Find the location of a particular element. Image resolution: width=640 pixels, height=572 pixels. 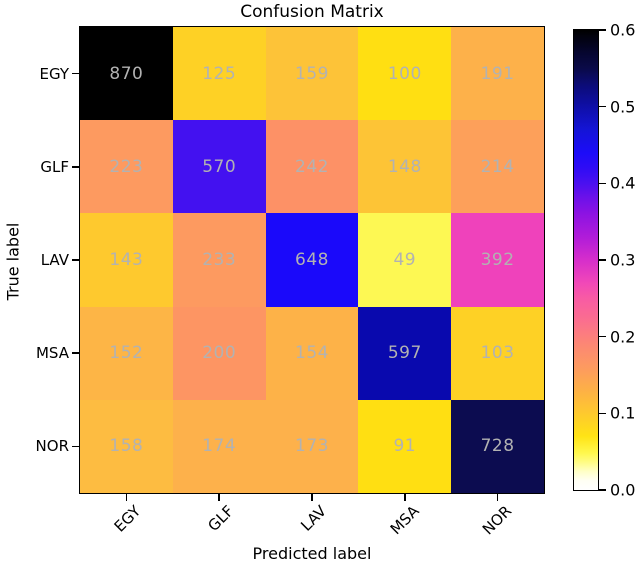

cell-value: 233 is located at coordinates (219, 259).